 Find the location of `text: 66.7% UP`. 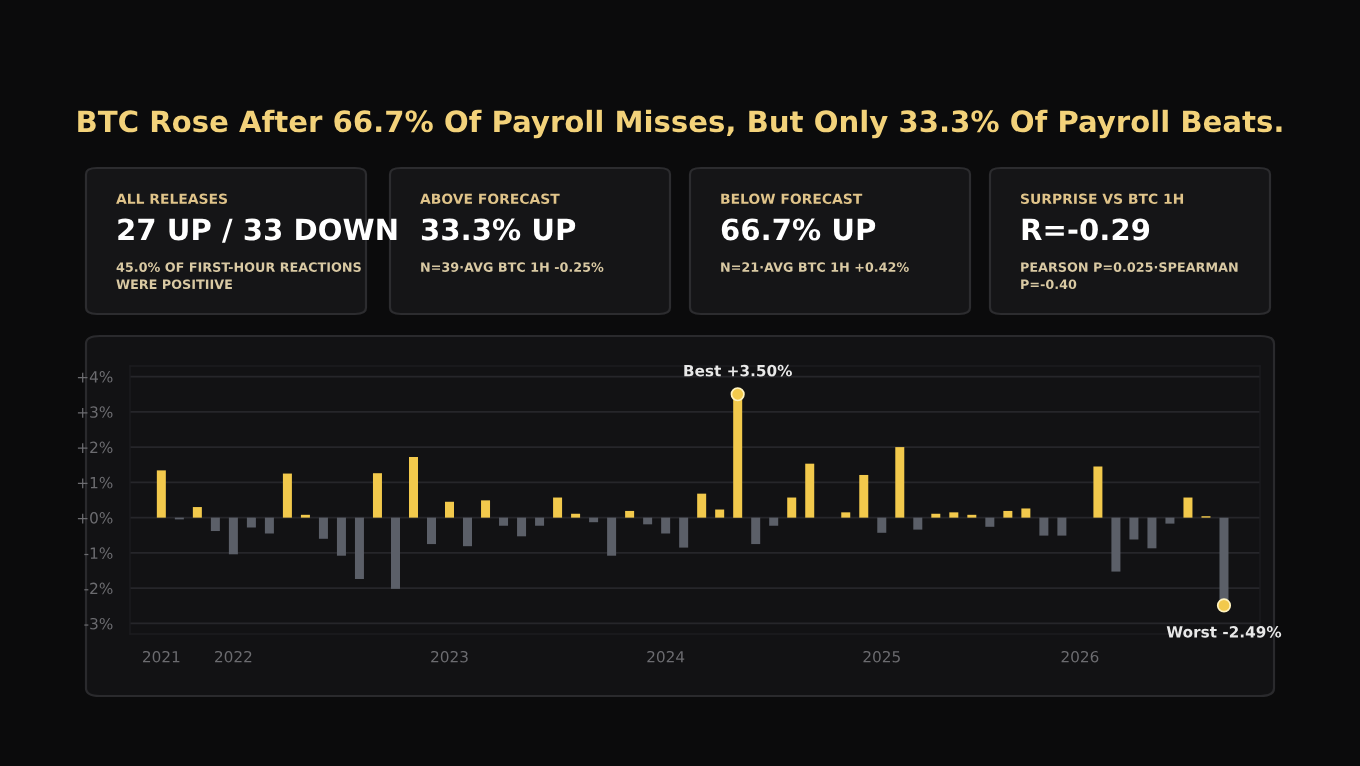

text: 66.7% UP is located at coordinates (798, 229).